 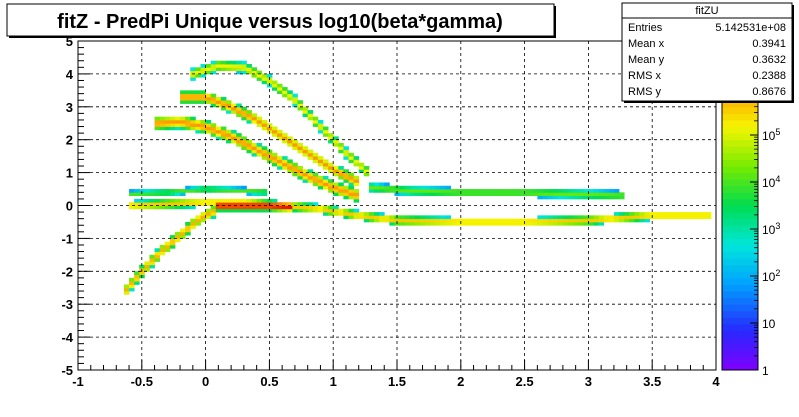 I want to click on stats-row-label: Entries, so click(x=645, y=28).